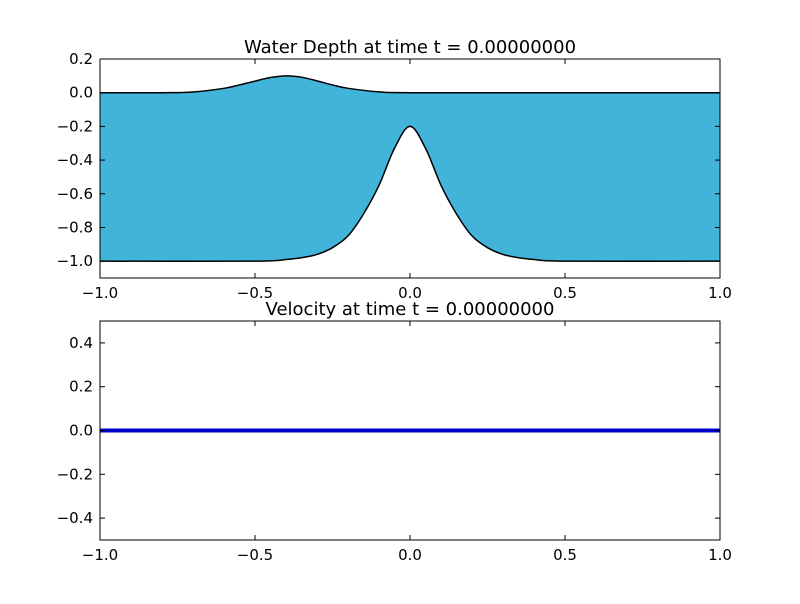 The width and height of the screenshot is (800, 604). I want to click on water-depth-title: Water Depth at time t = 0.00000000, so click(410, 47).